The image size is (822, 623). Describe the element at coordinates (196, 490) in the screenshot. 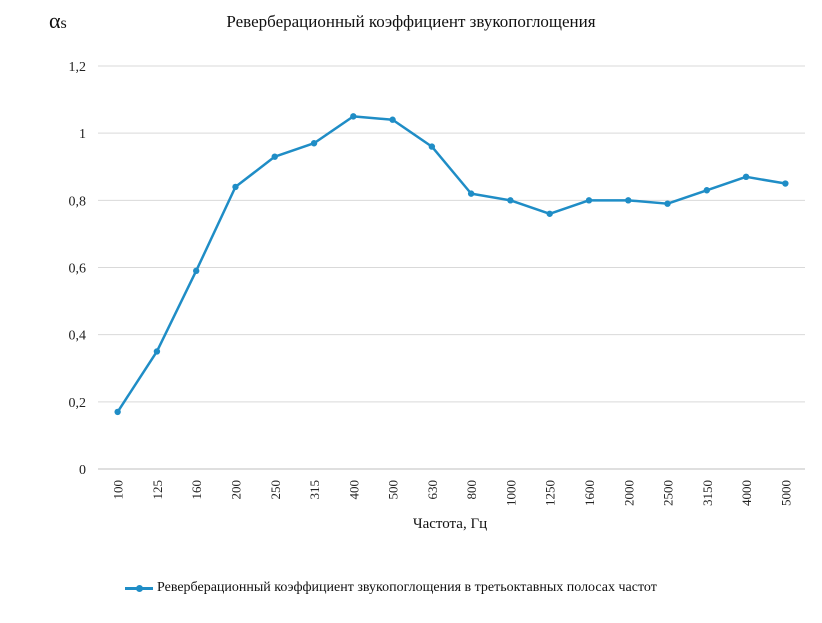

I see `x-tick-label: 160` at that location.